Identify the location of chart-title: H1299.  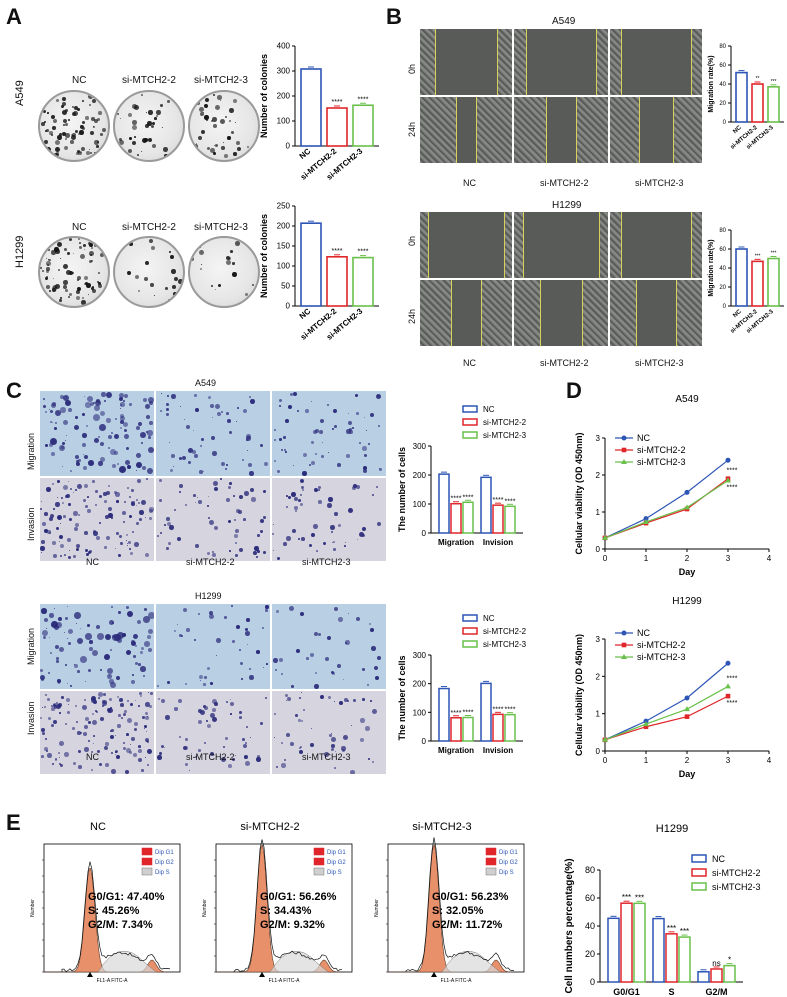
(672, 829).